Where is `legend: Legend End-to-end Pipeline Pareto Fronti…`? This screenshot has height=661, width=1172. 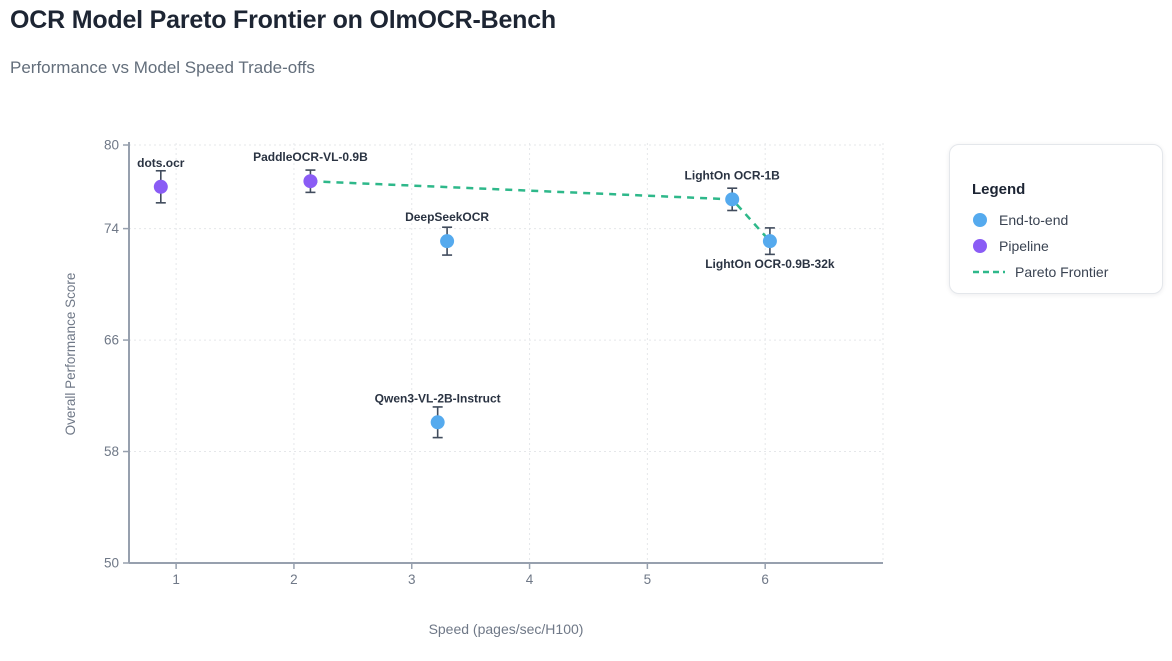
legend: Legend End-to-end Pipeline Pareto Fronti… is located at coordinates (1056, 219).